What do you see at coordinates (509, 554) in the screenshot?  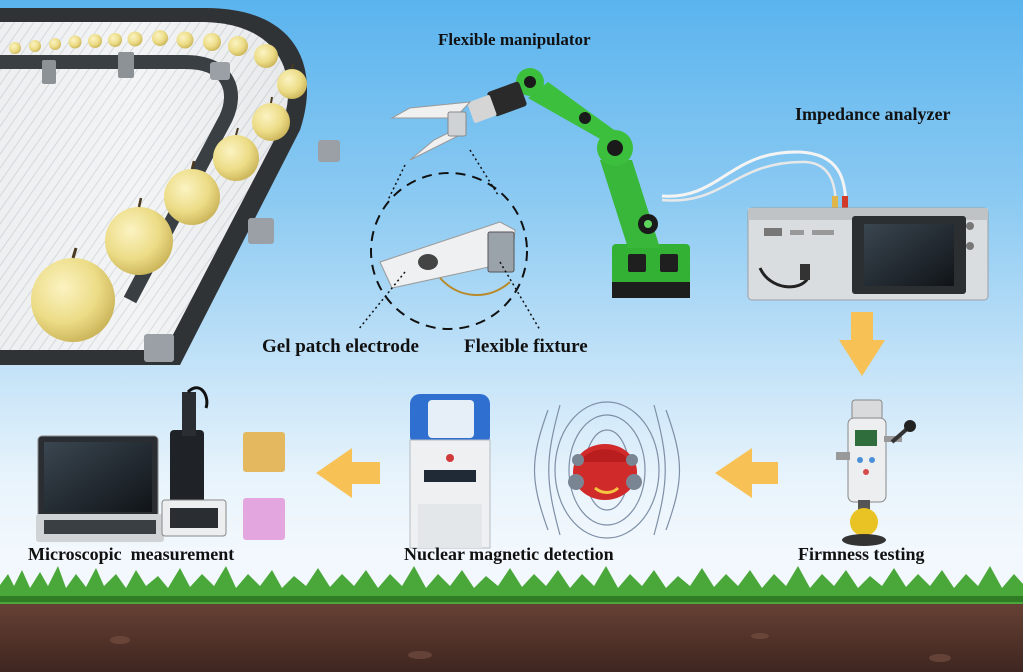 I see `label-nuclear-magnetic-detection: Nuclear magnetic detection` at bounding box center [509, 554].